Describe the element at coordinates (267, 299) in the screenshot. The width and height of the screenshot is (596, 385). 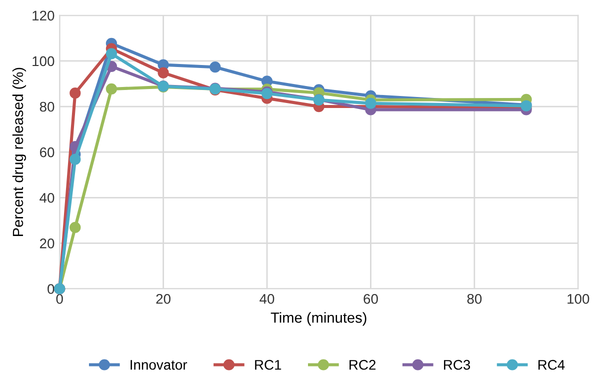
I see `x-tick-label: 40` at that location.